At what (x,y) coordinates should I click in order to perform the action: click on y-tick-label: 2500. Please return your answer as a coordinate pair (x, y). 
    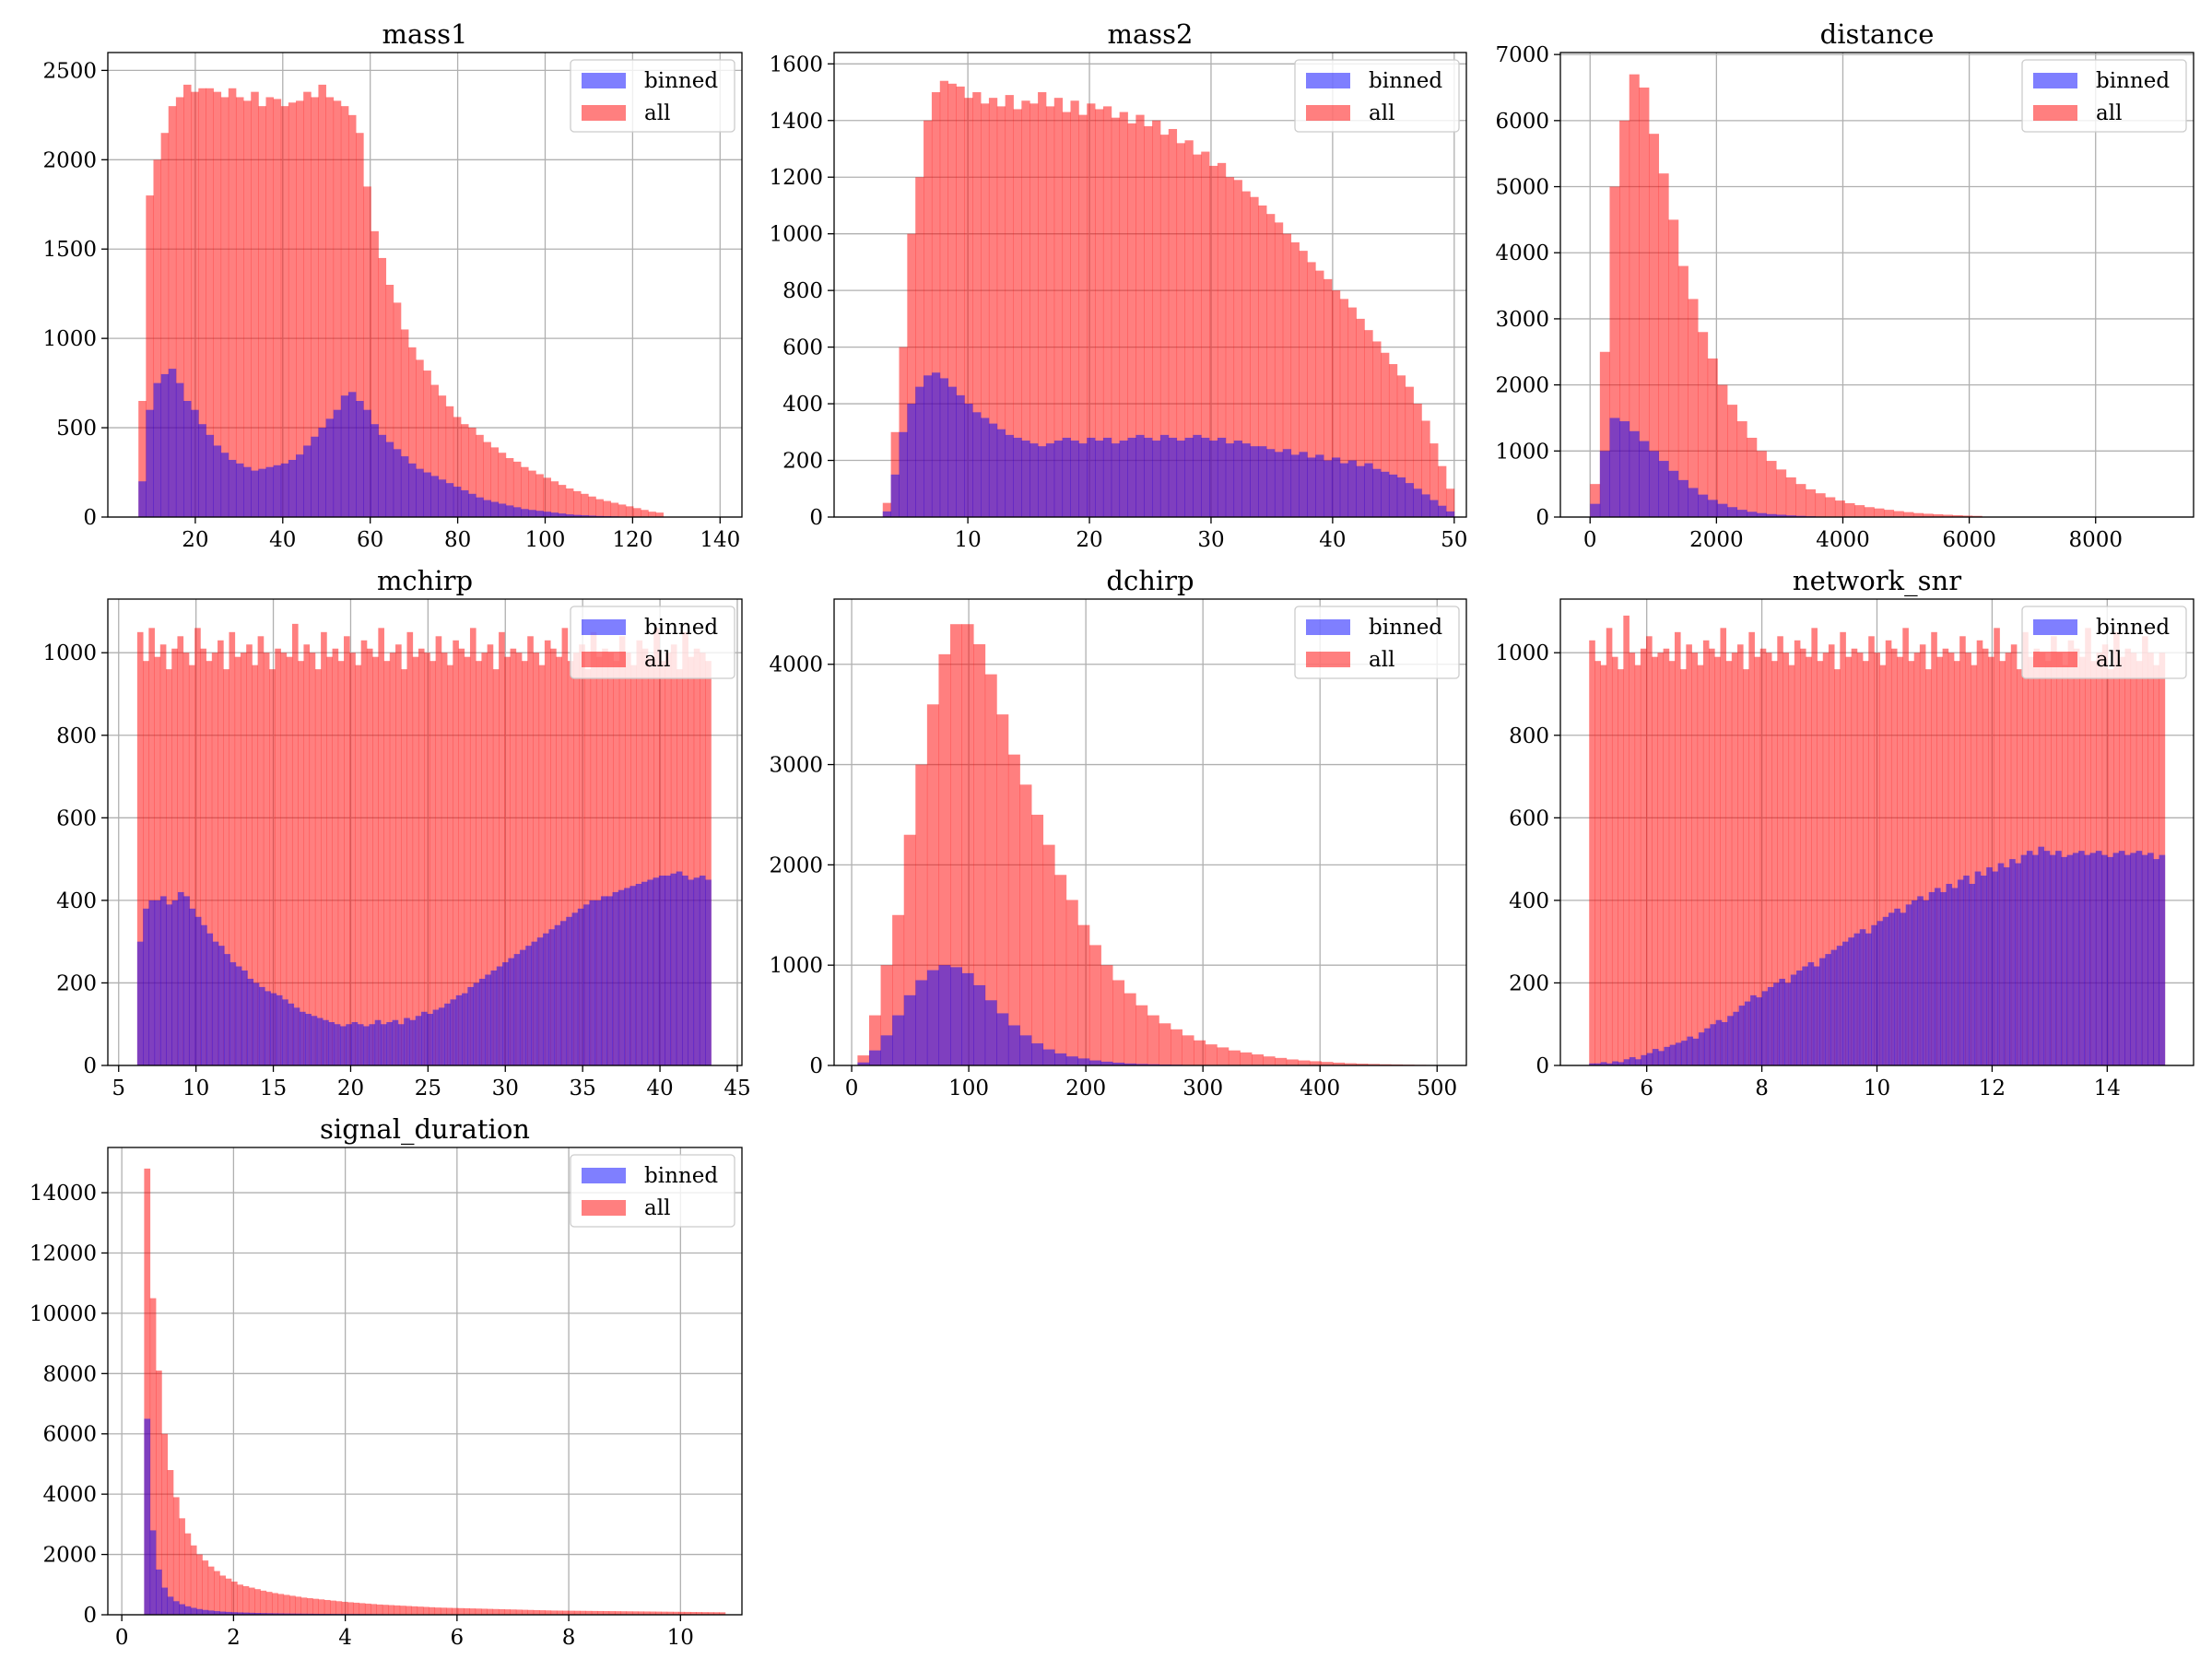
    Looking at the image, I should click on (69, 71).